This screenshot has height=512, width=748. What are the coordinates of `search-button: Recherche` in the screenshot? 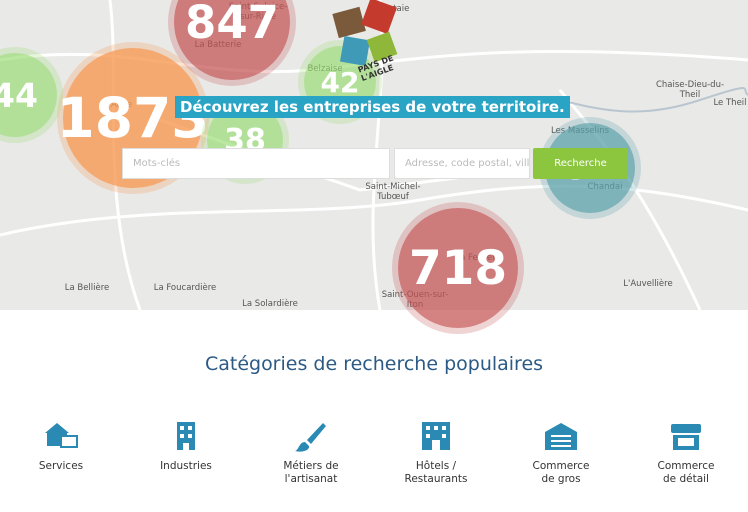 It's located at (580, 163).